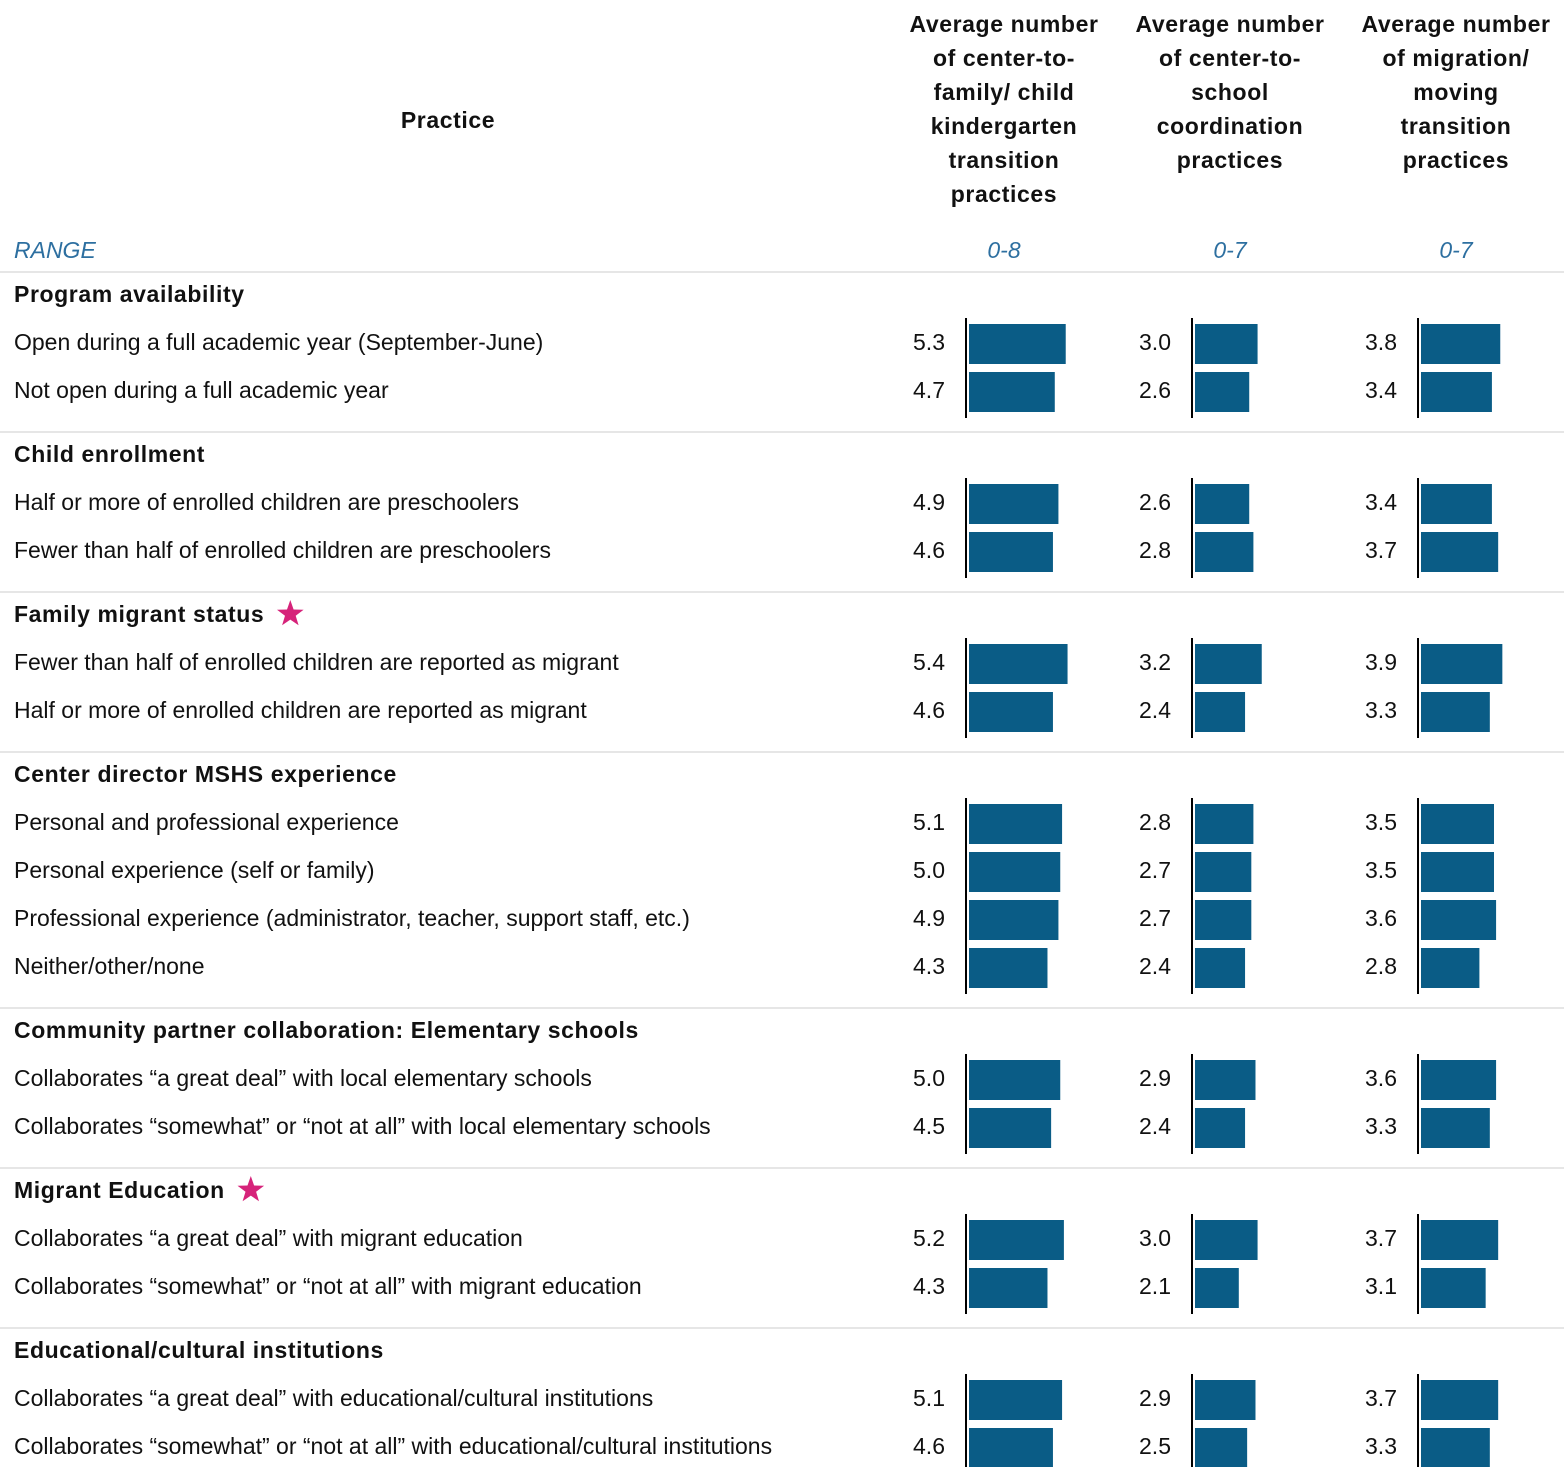 Image resolution: width=1564 pixels, height=1467 pixels. Describe the element at coordinates (448, 120) in the screenshot. I see `practice-header: Practice` at that location.